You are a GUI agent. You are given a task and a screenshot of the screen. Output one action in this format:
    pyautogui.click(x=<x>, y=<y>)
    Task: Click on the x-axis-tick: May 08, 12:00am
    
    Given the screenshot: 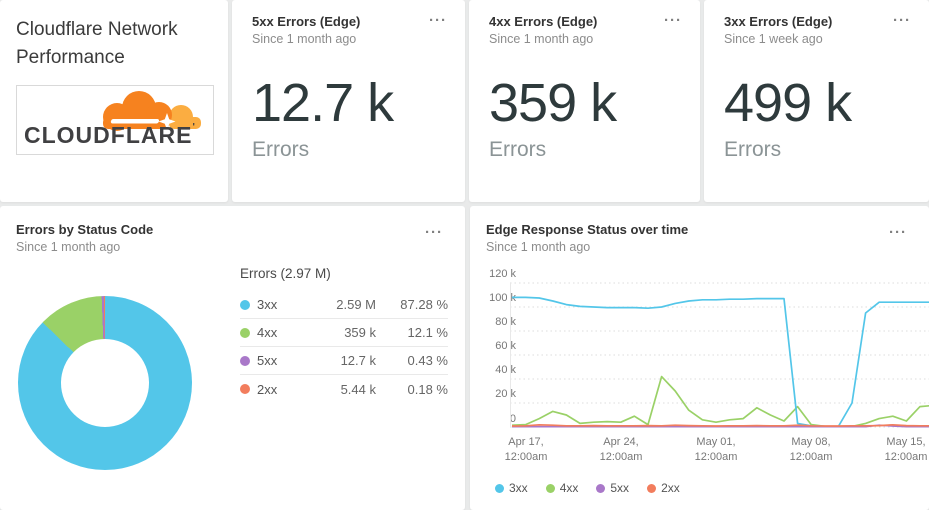 What is the action you would take?
    pyautogui.click(x=811, y=449)
    